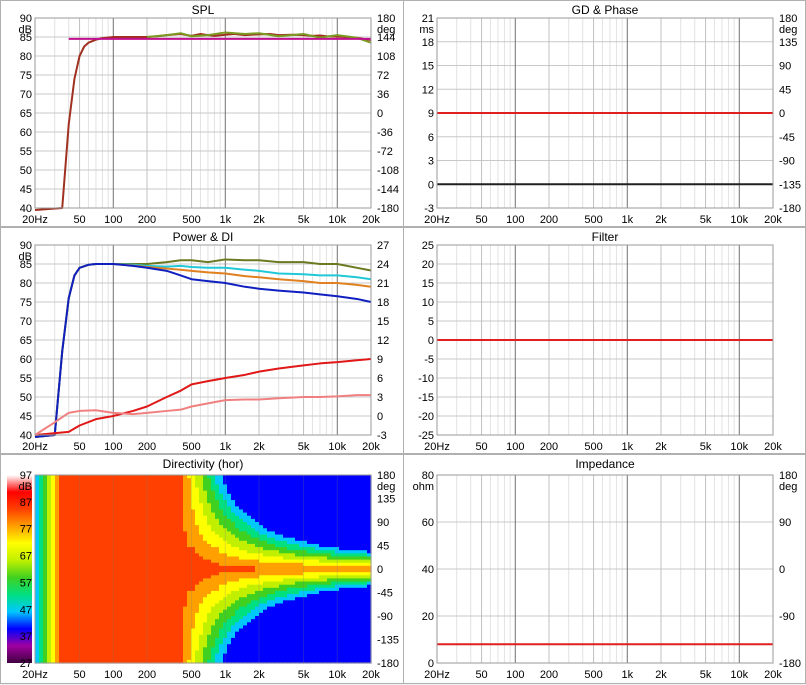 This screenshot has height=685, width=806. What do you see at coordinates (383, 341) in the screenshot?
I see `y2-tick-label: 12` at bounding box center [383, 341].